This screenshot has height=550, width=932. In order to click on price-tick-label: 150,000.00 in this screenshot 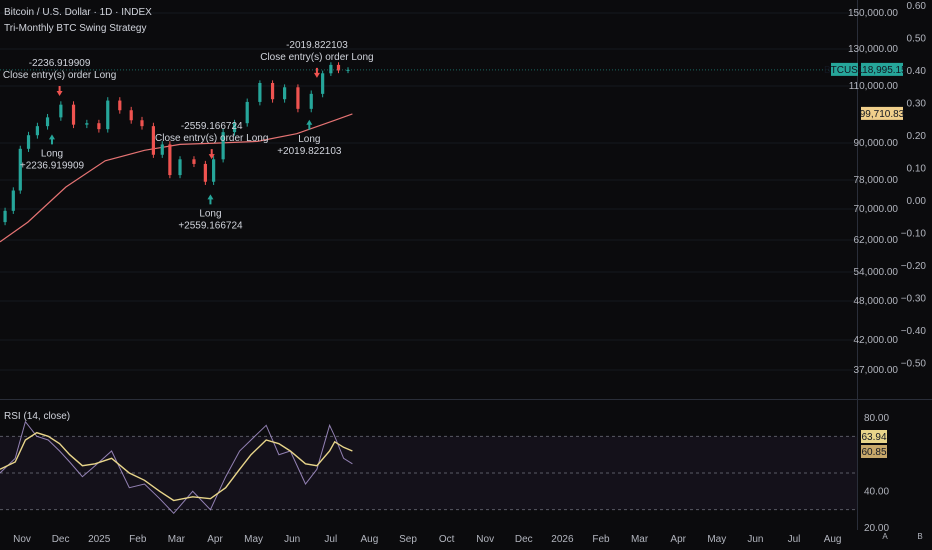, I will do `click(873, 13)`.